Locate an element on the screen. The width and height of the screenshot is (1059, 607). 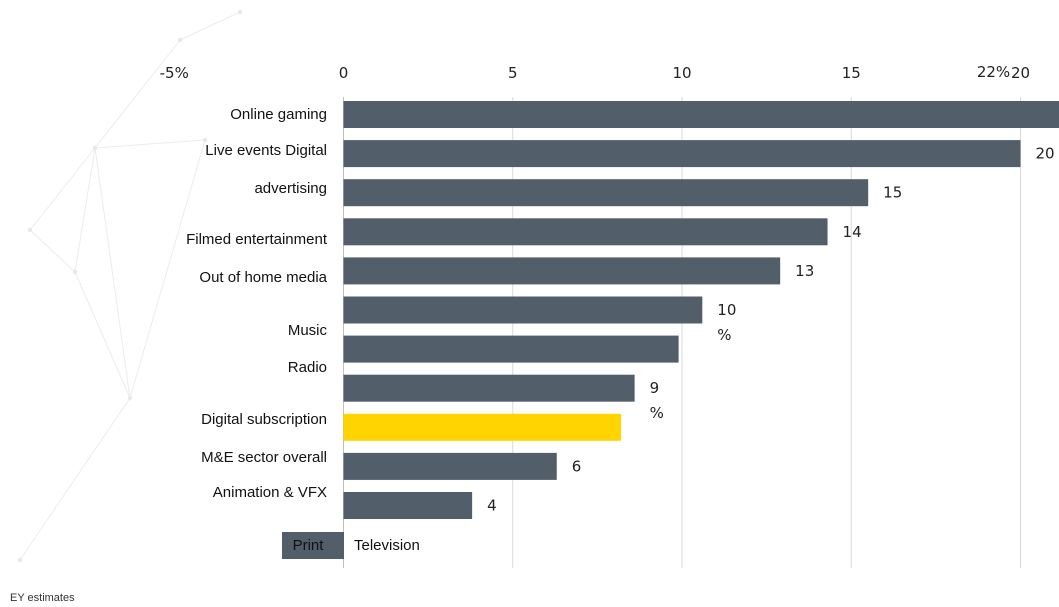
category-label: Animation & VFX is located at coordinates (270, 492).